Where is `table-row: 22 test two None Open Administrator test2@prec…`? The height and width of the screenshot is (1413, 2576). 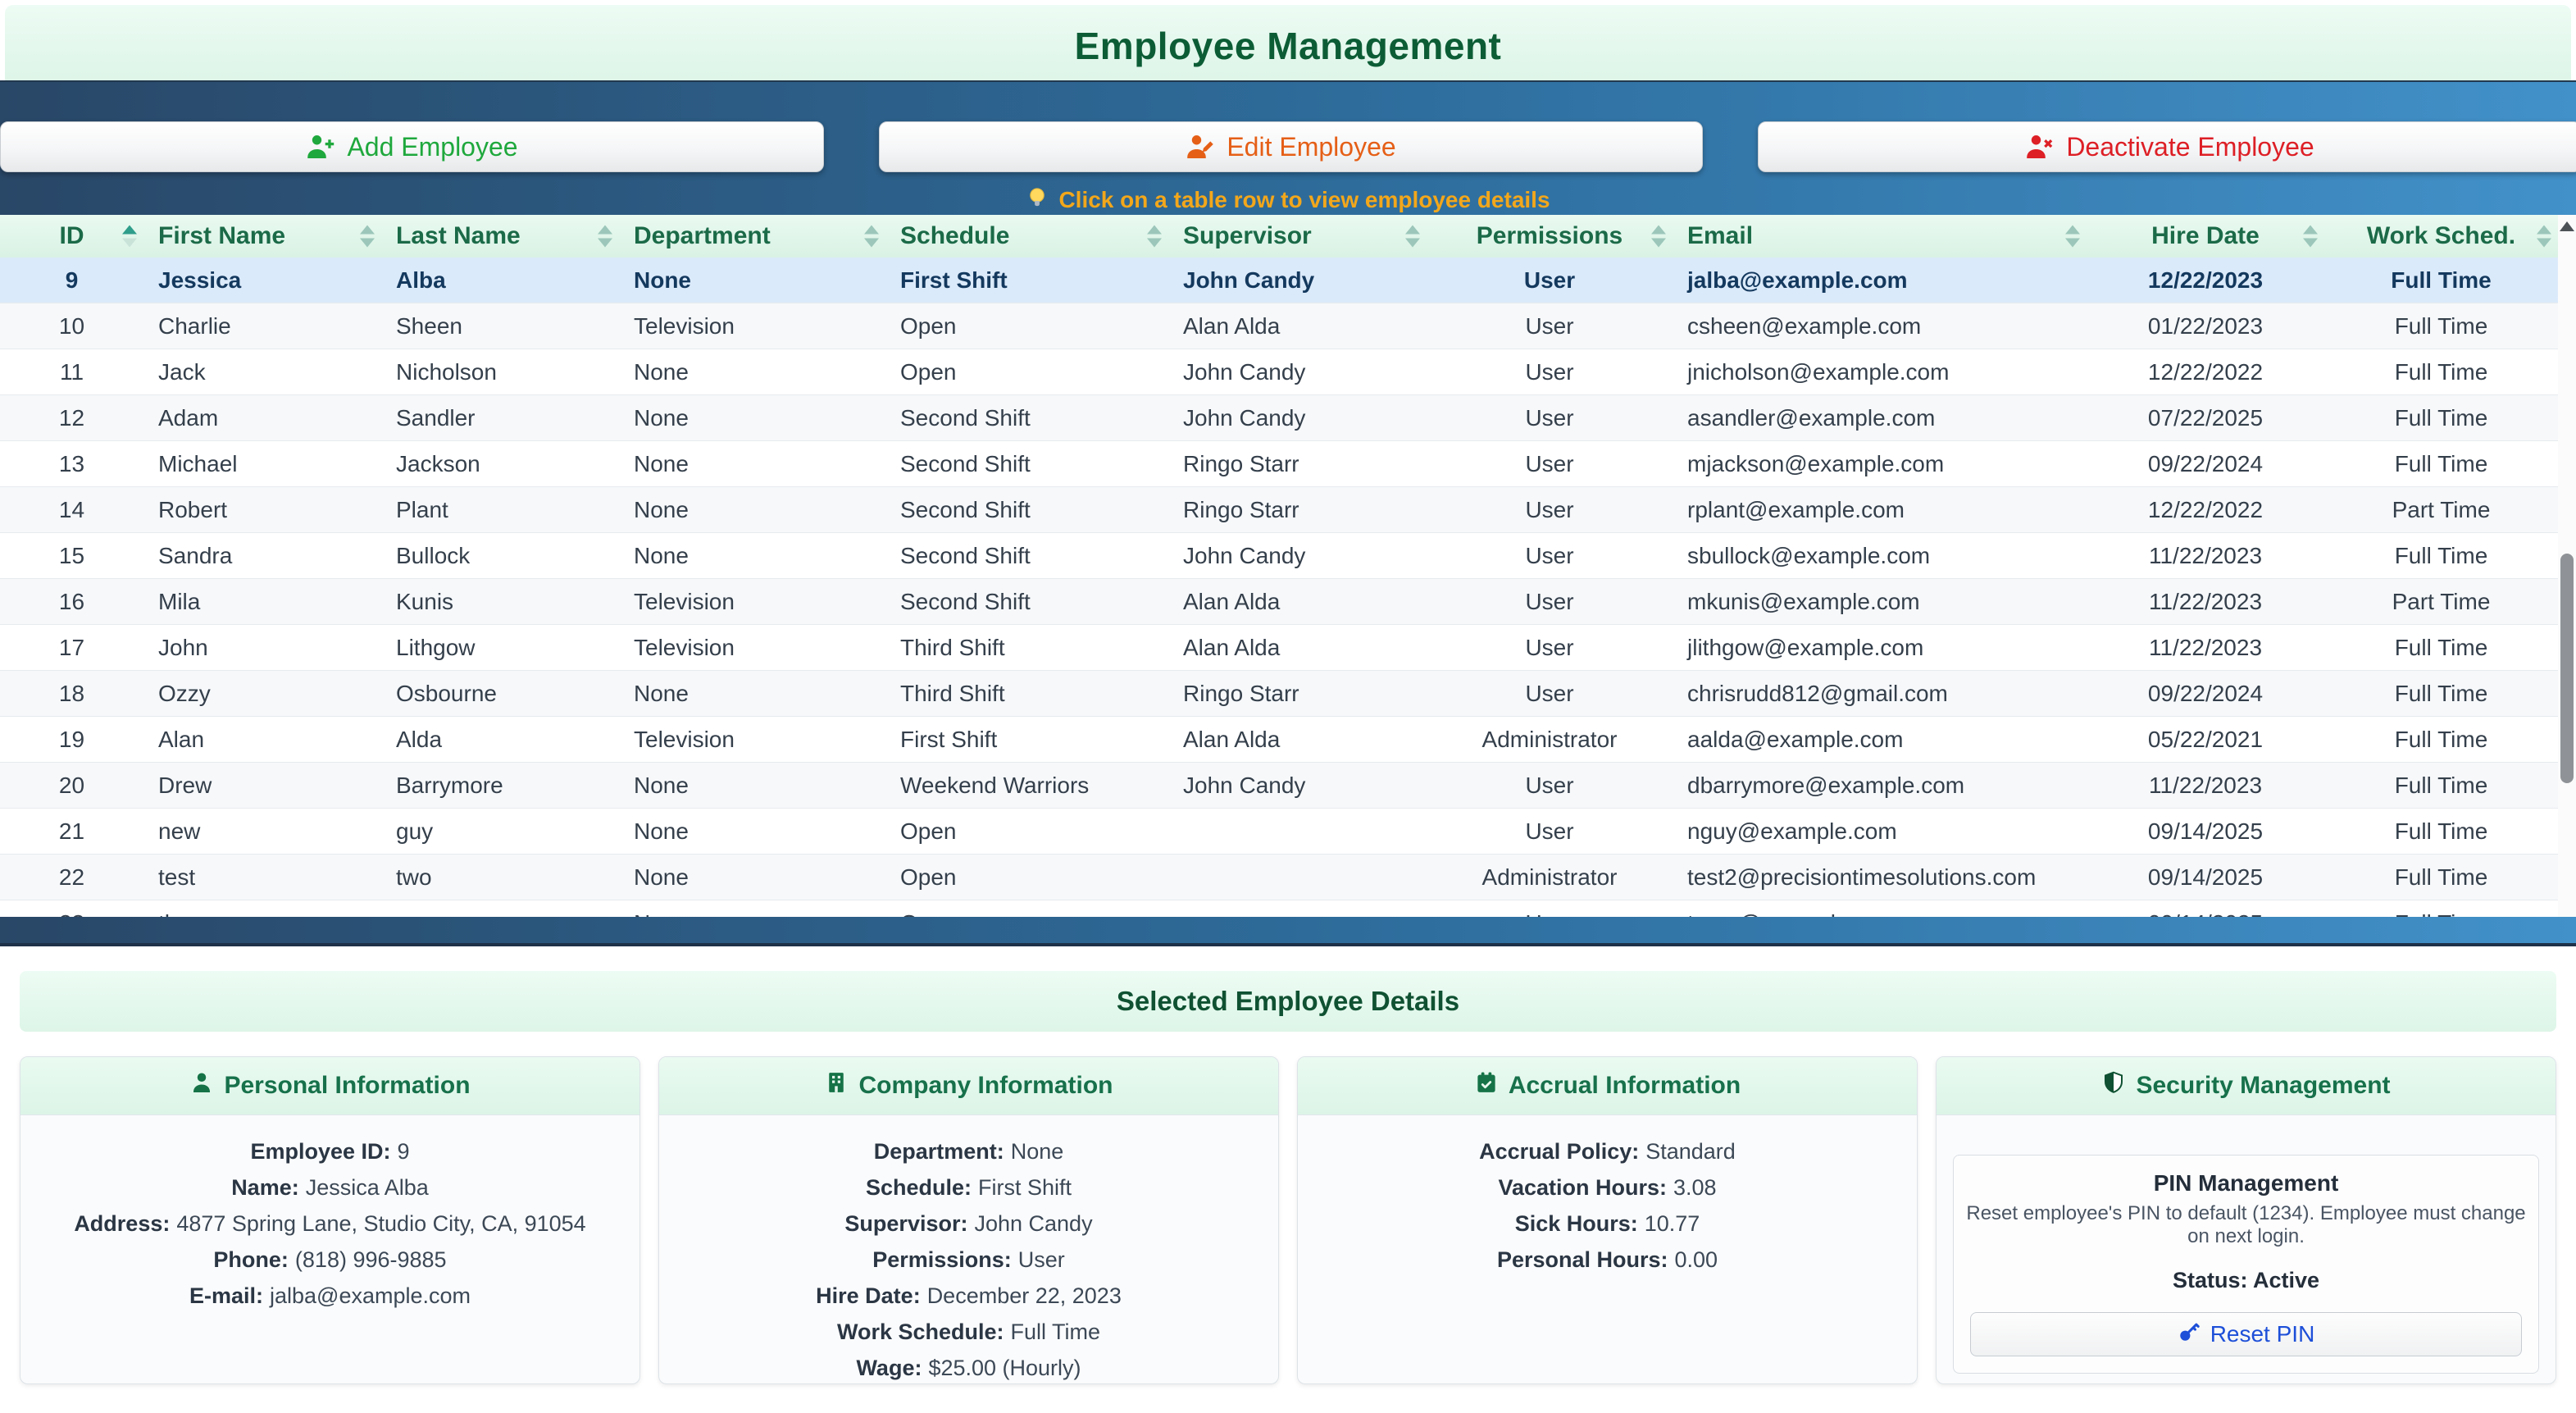
table-row: 22 test two None Open Administrator test2@prec… is located at coordinates (1279, 878).